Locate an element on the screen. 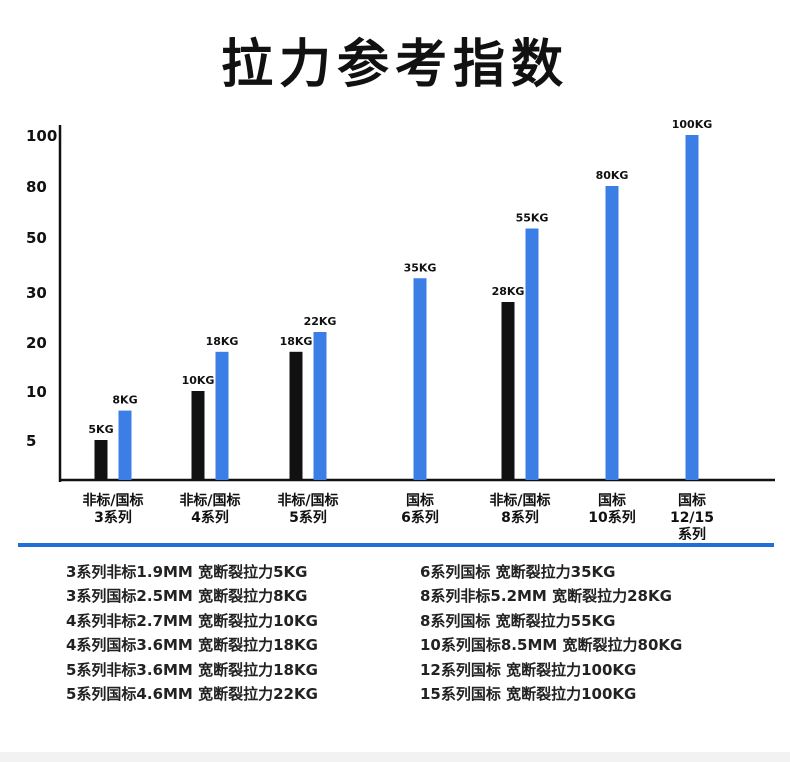 The image size is (790, 762). y-tick-label: 100 is located at coordinates (41, 136).